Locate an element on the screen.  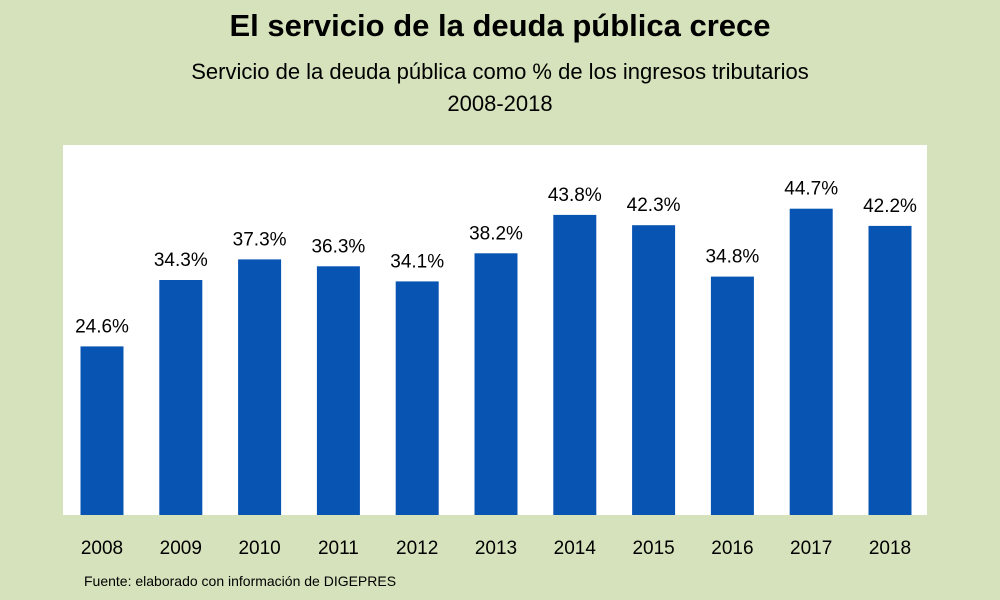
x-axis-label-2012: 2012 is located at coordinates (417, 548).